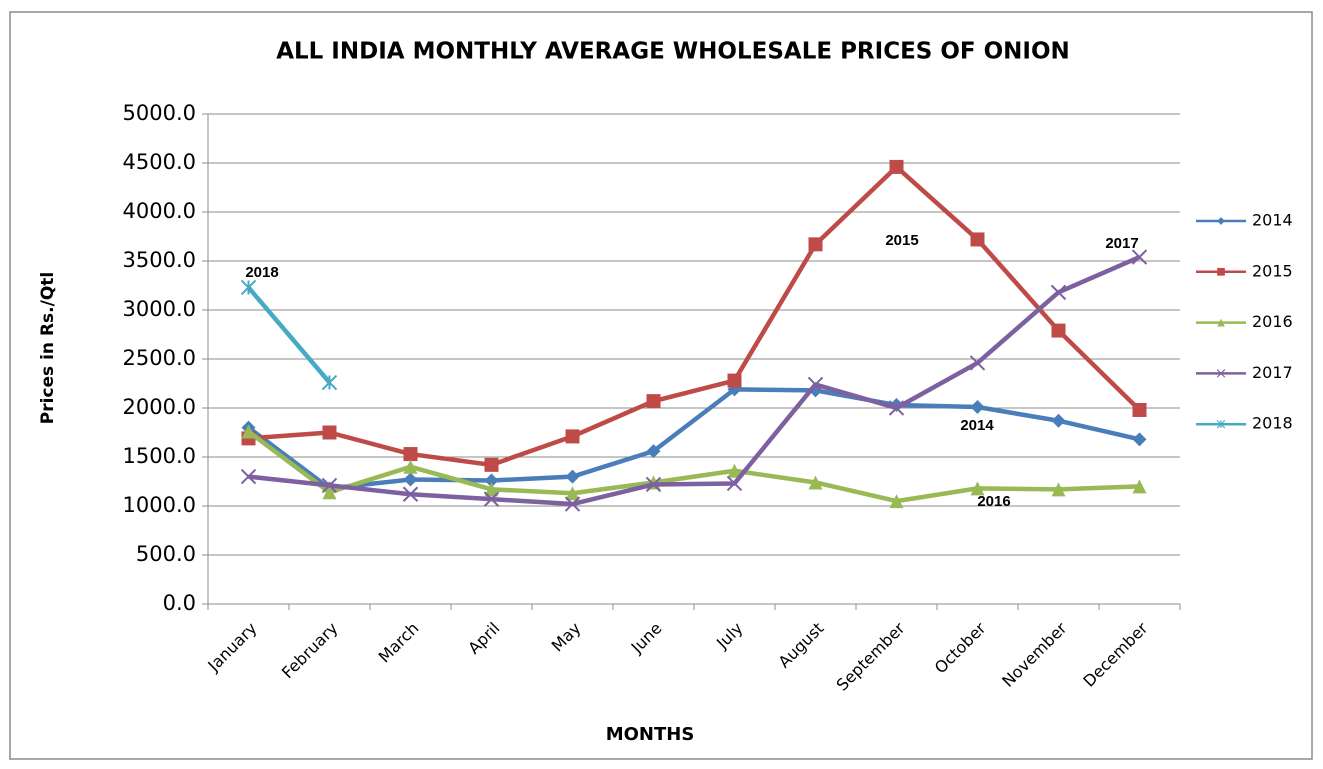 This screenshot has width=1323, height=769. Describe the element at coordinates (159, 456) in the screenshot. I see `y-tick-label: 1500.0` at that location.